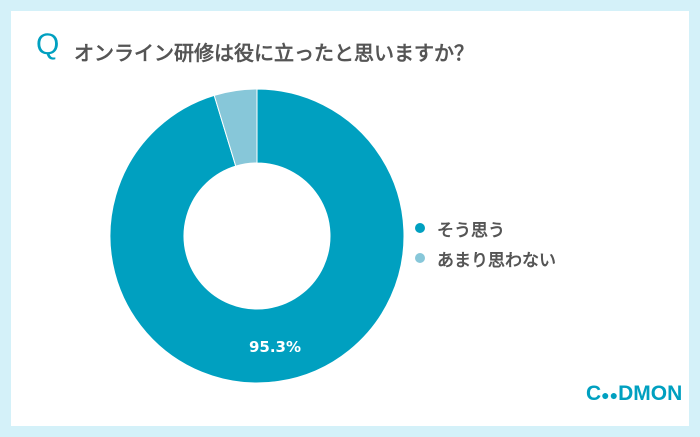  What do you see at coordinates (235, 127) in the screenshot?
I see `donut-slice` at bounding box center [235, 127].